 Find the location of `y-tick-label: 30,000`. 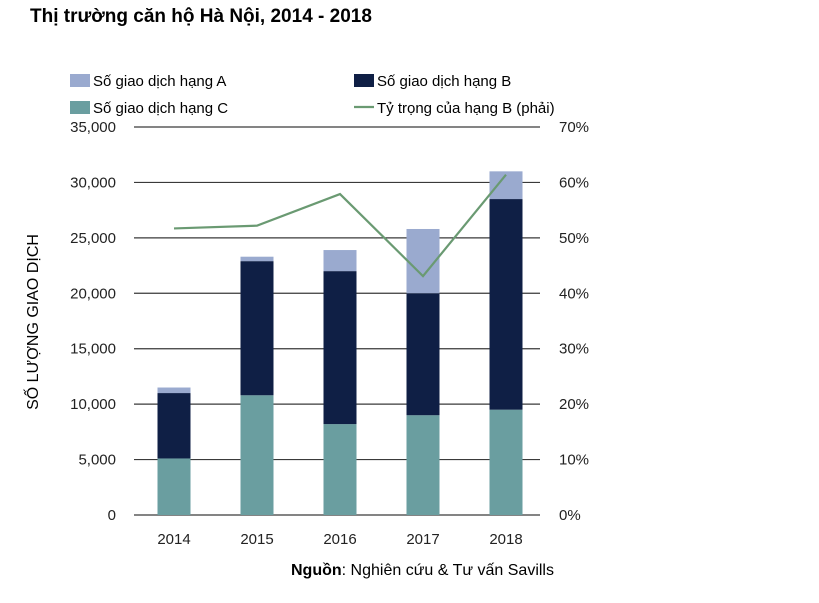

y-tick-label: 30,000 is located at coordinates (93, 182).